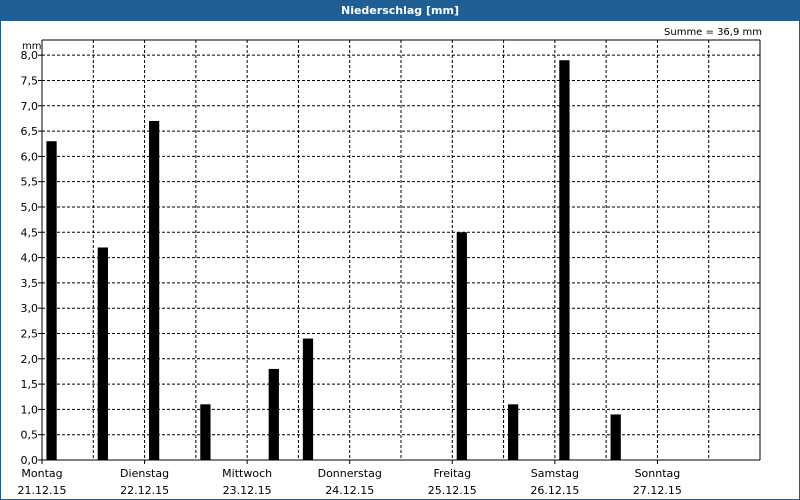 The height and width of the screenshot is (500, 800). Describe the element at coordinates (144, 473) in the screenshot. I see `x-tick-day: Dienstag` at that location.